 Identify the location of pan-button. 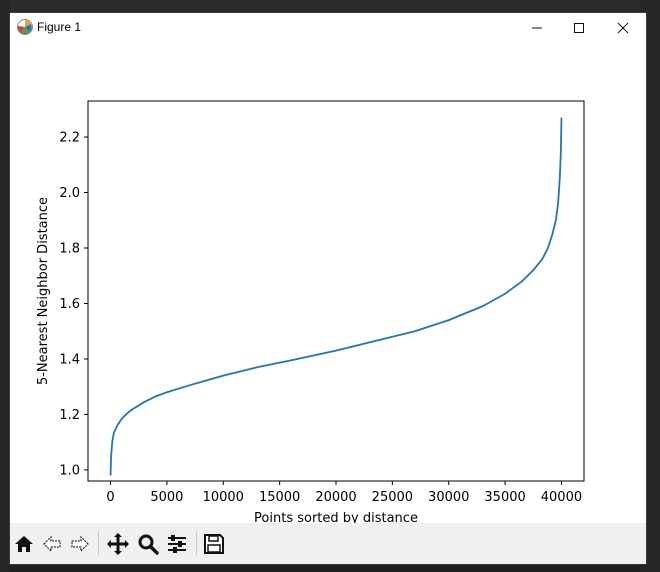
(118, 544).